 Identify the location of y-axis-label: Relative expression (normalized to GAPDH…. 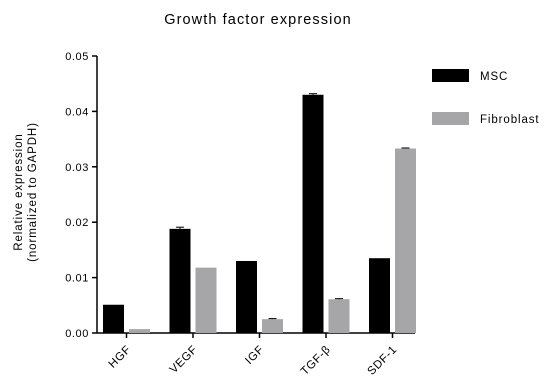
(26, 192).